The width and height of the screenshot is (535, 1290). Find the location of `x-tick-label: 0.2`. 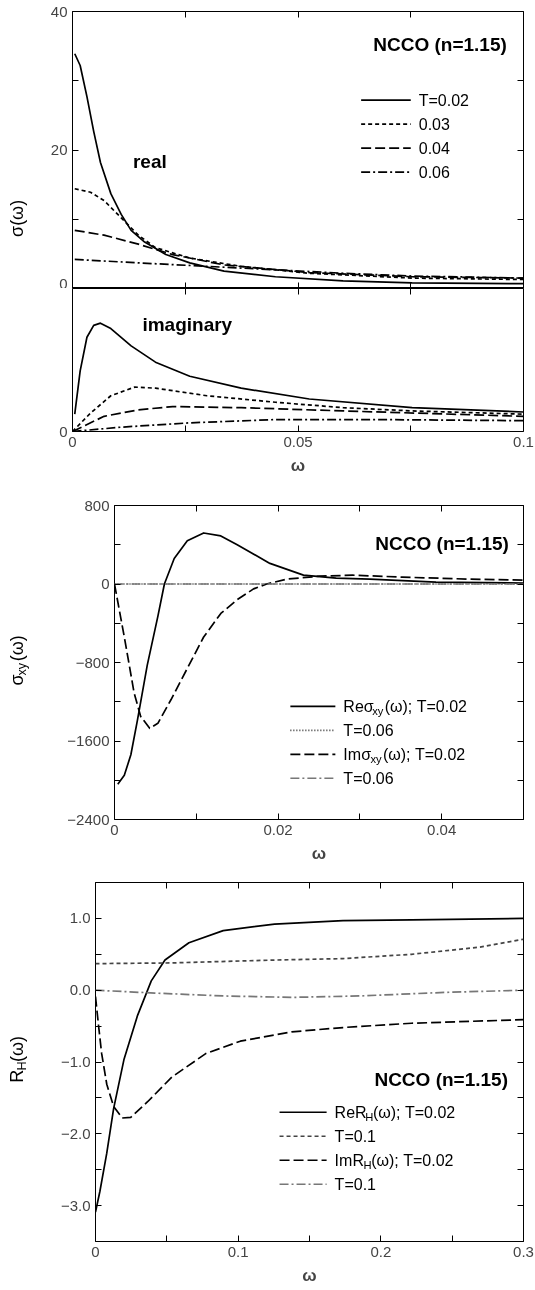

x-tick-label: 0.2 is located at coordinates (381, 1251).